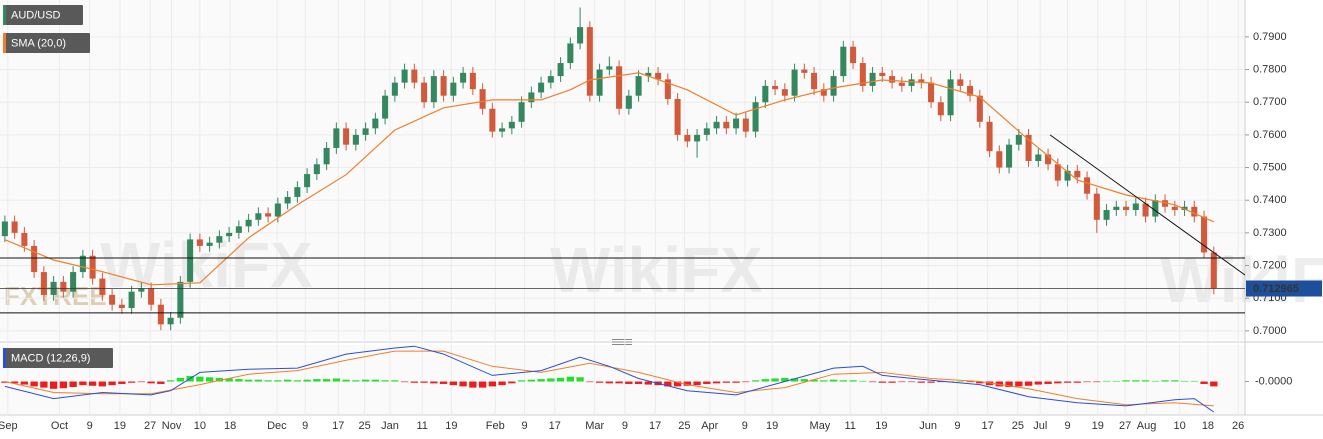 The height and width of the screenshot is (439, 1323). Describe the element at coordinates (1208, 426) in the screenshot. I see `x-tick-label: 18` at that location.